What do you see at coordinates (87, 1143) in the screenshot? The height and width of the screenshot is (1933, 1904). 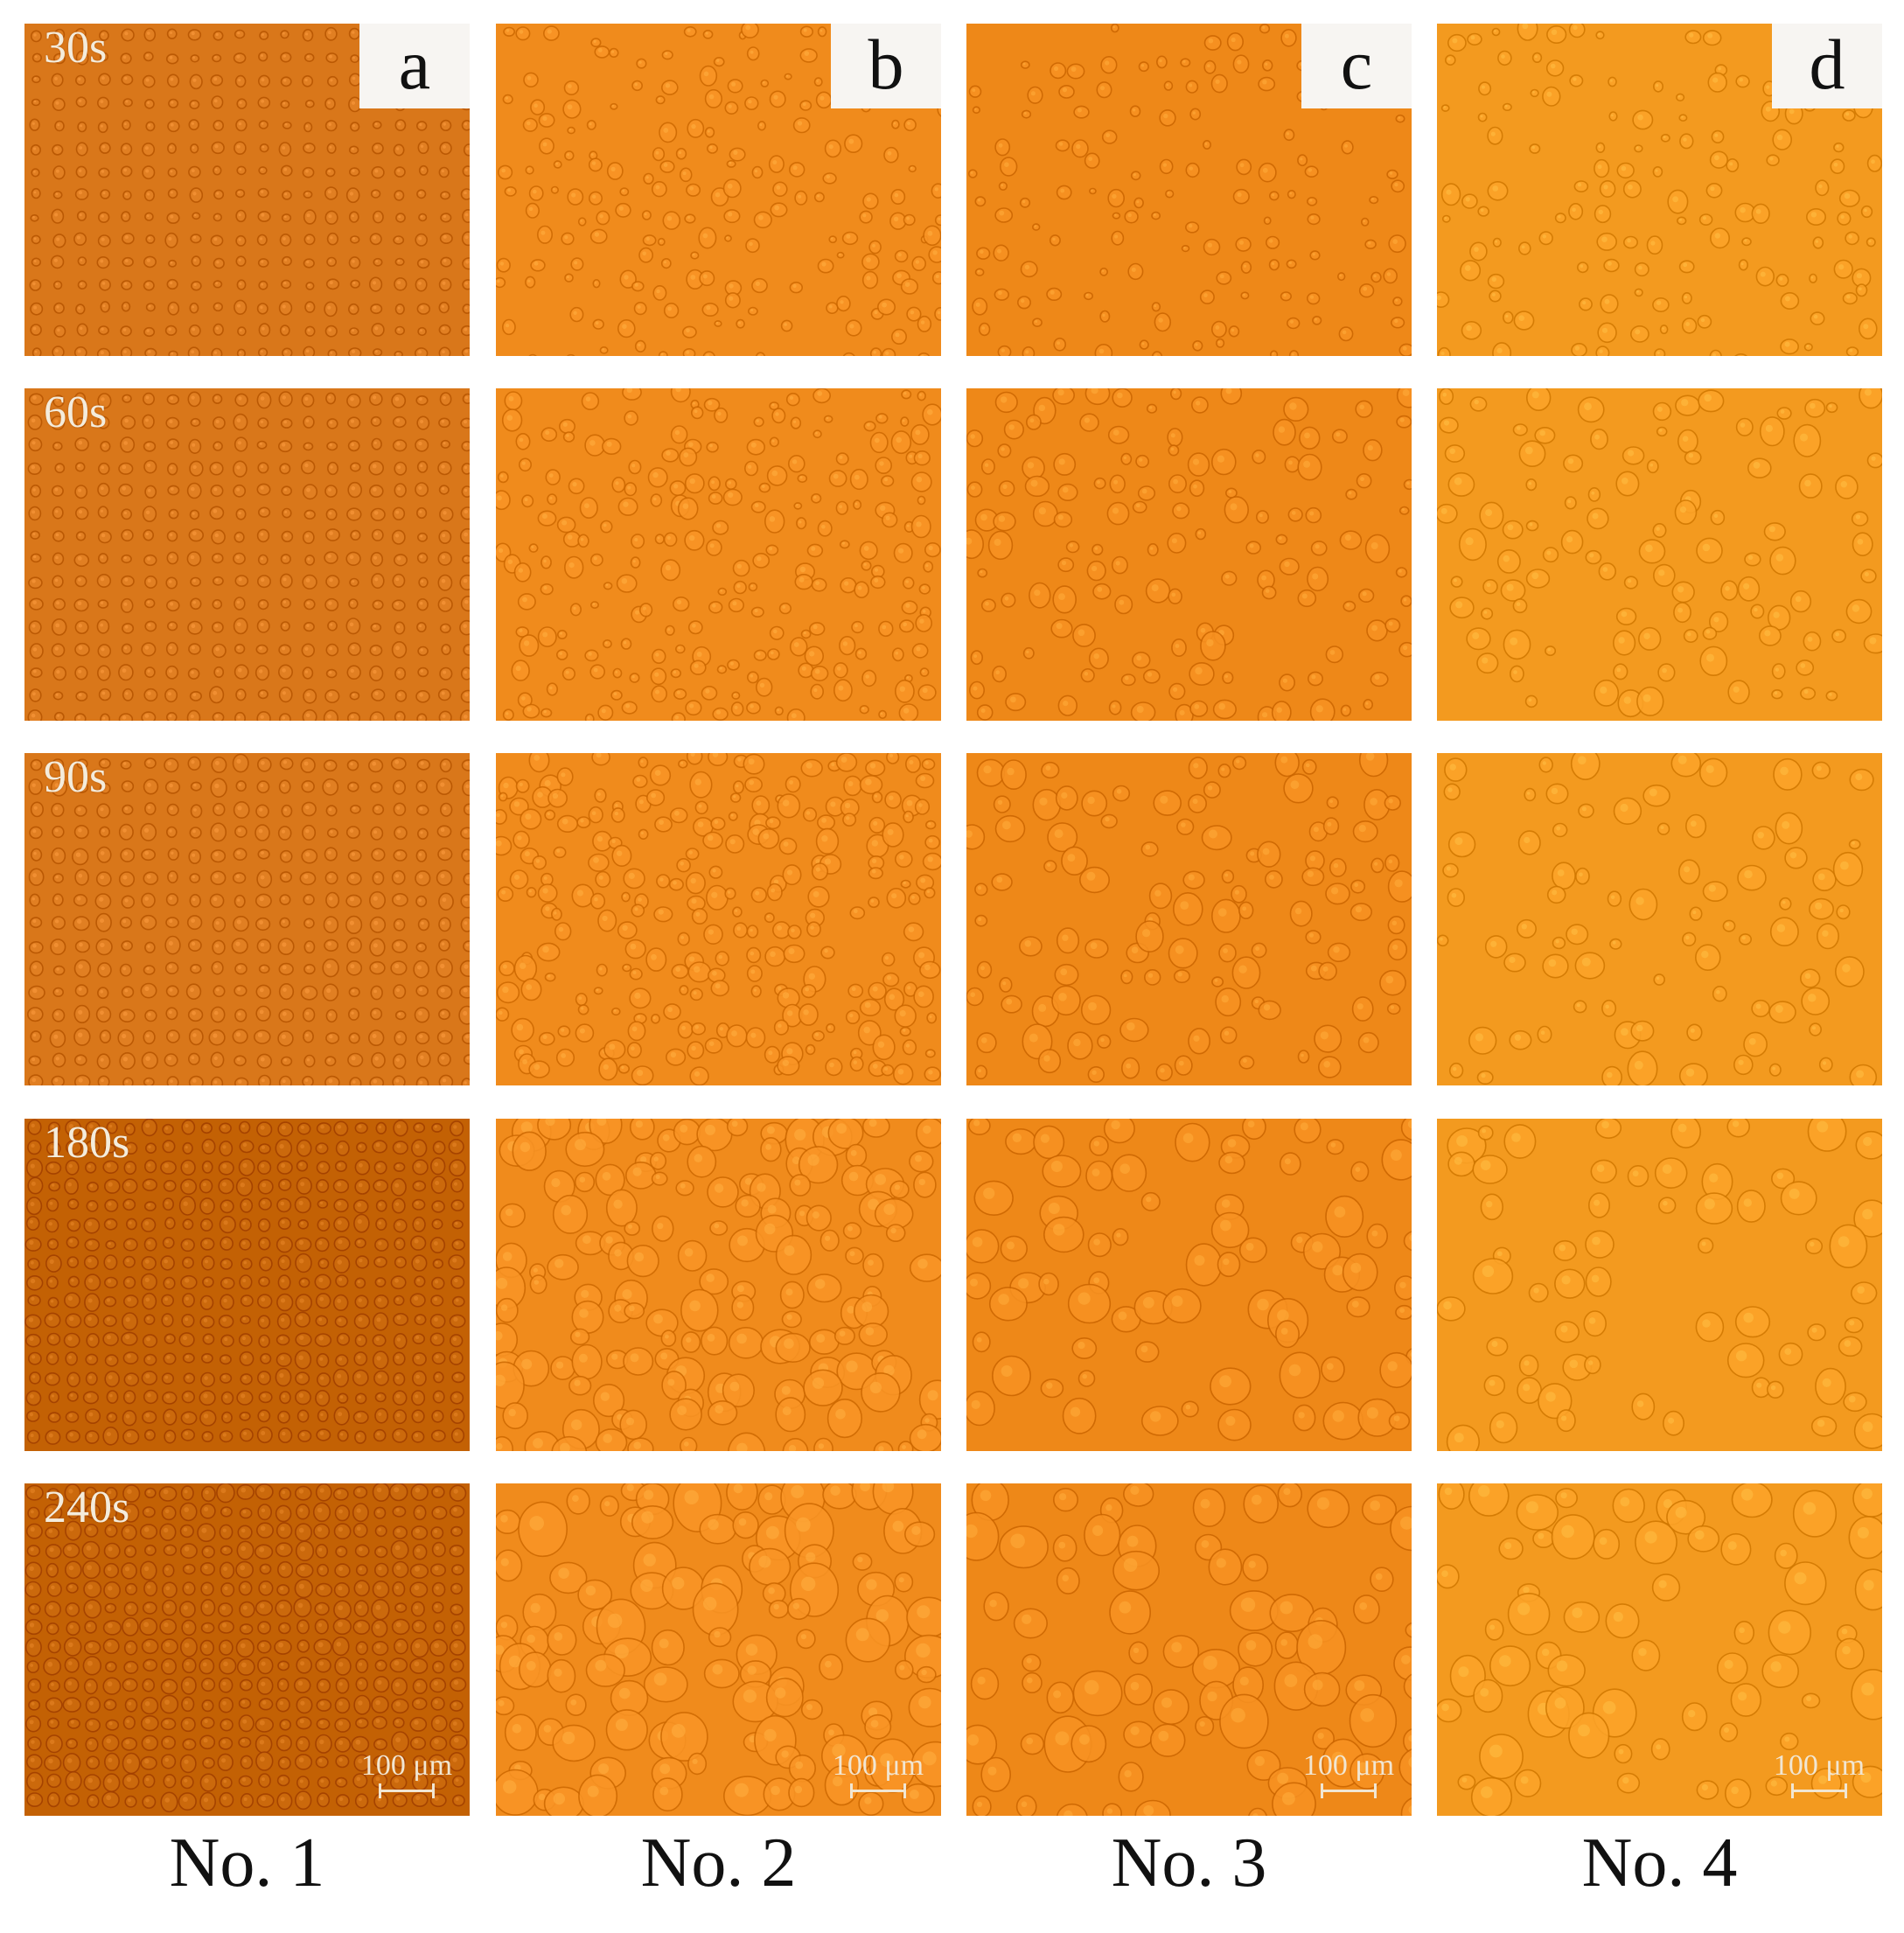 I see `time-label: 180s` at bounding box center [87, 1143].